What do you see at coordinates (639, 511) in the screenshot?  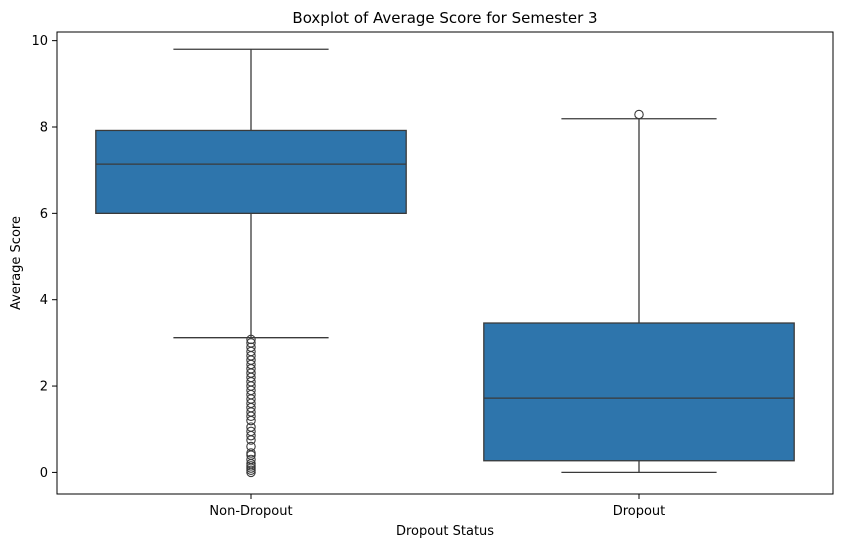 I see `x-tick-label: Dropout` at bounding box center [639, 511].